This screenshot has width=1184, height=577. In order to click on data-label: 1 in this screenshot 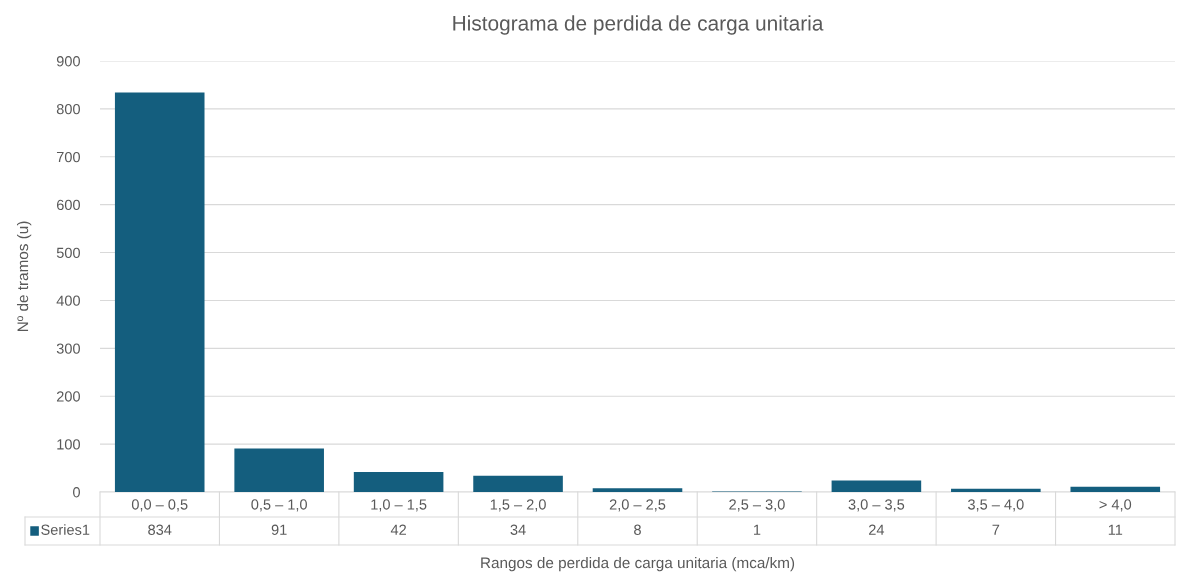, I will do `click(757, 529)`.